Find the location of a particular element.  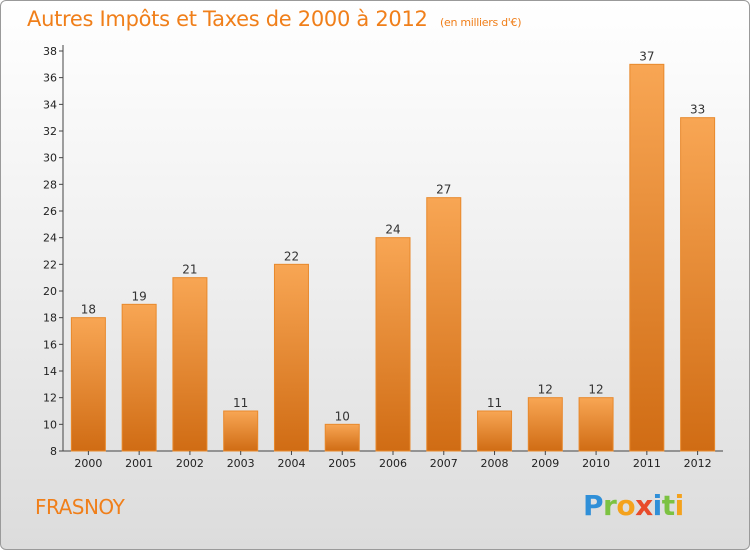

proxiti-logo: Proxiti is located at coordinates (633, 505).